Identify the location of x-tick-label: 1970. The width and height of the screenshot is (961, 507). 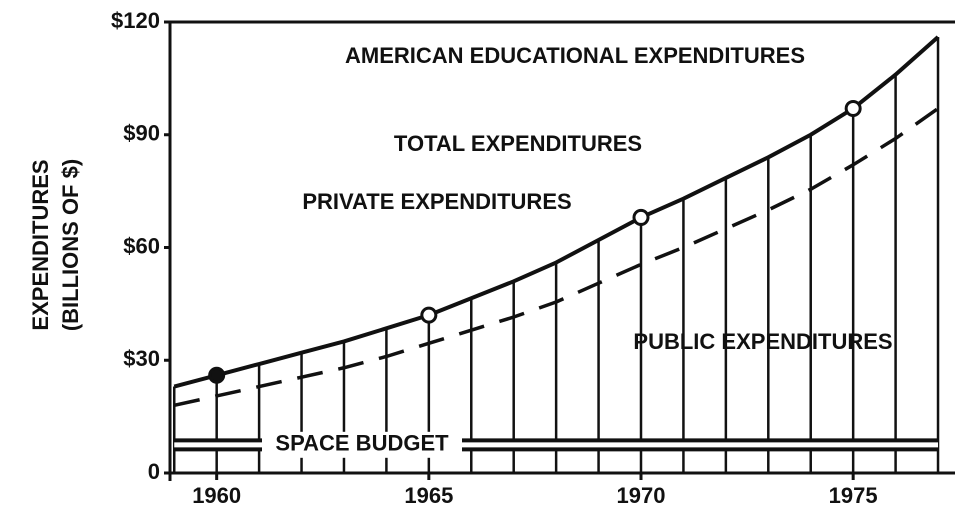
(641, 495).